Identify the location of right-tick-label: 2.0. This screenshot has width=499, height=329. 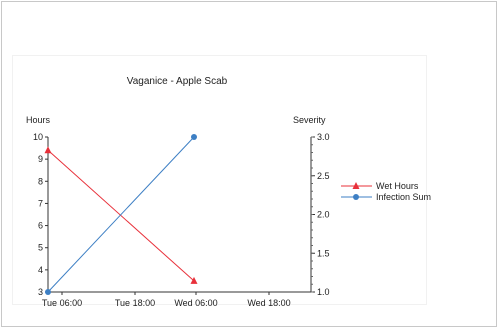
(323, 215).